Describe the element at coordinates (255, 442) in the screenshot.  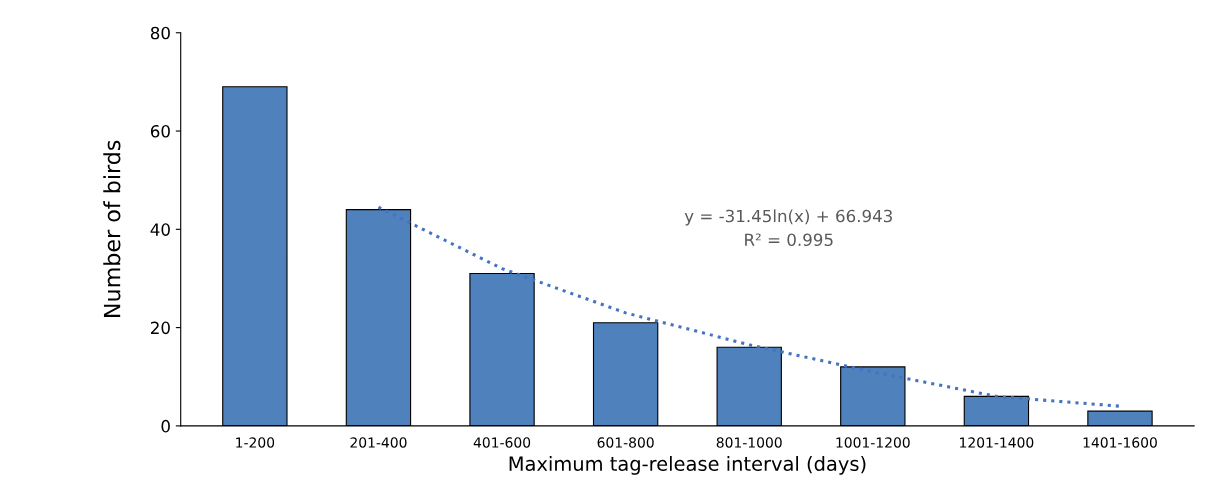
I see `x-tick-label: 1-200` at that location.